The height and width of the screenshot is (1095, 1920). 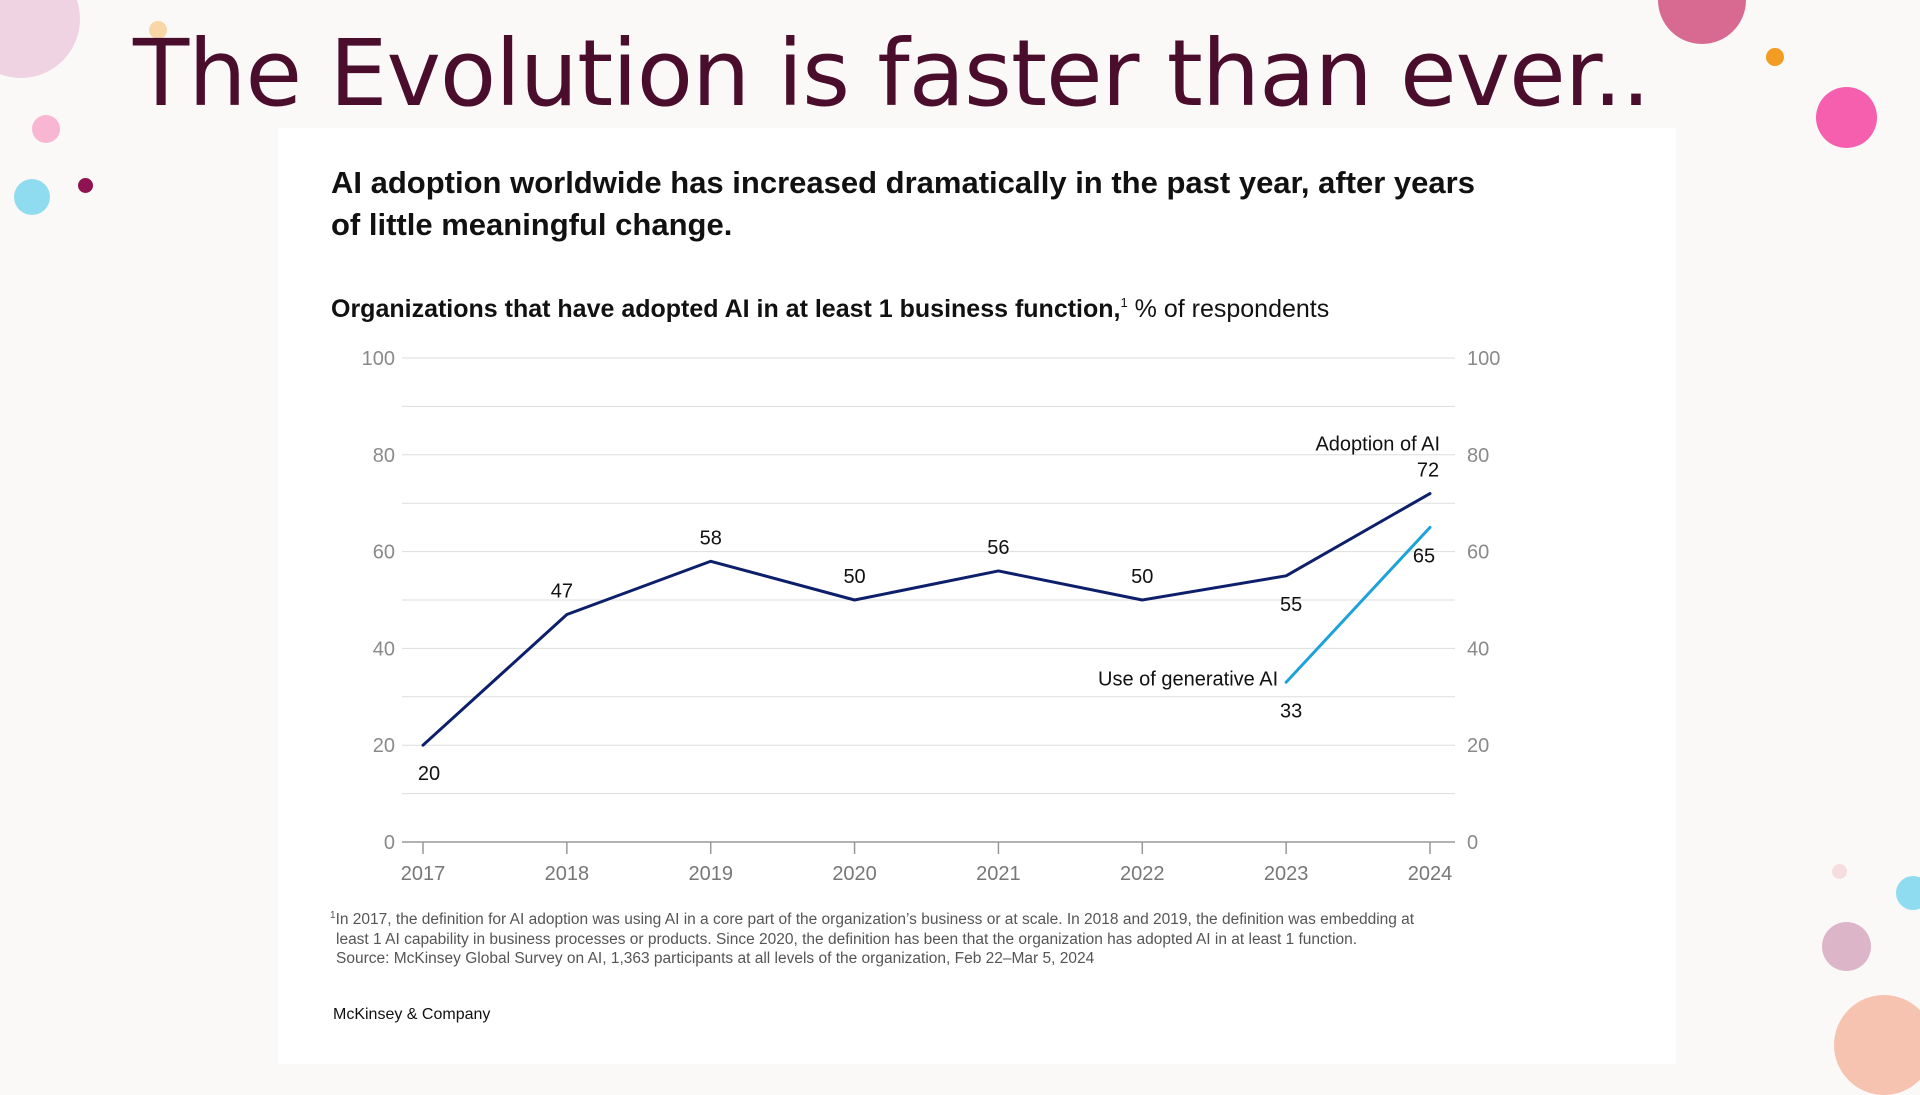 I want to click on x-tick-label: 2022, so click(x=1142, y=874).